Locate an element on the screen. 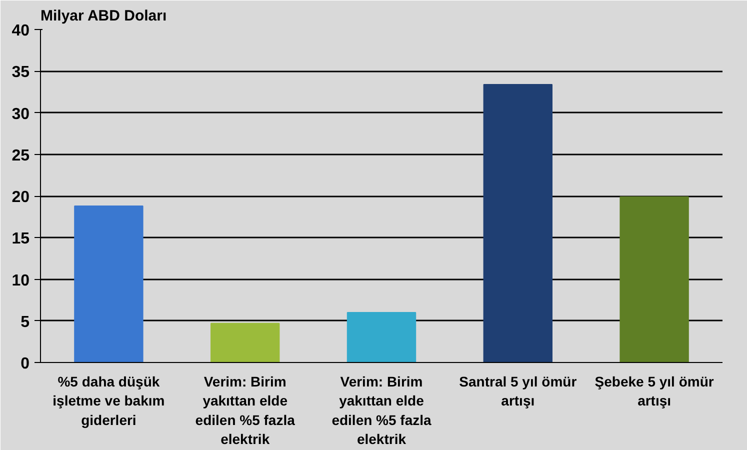  y-tick-label: 40 is located at coordinates (21, 31).